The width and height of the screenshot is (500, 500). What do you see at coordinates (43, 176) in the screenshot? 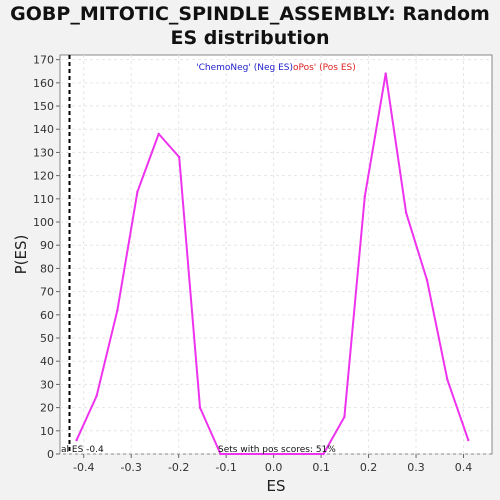
I see `y-tick-label: 120` at bounding box center [43, 176].